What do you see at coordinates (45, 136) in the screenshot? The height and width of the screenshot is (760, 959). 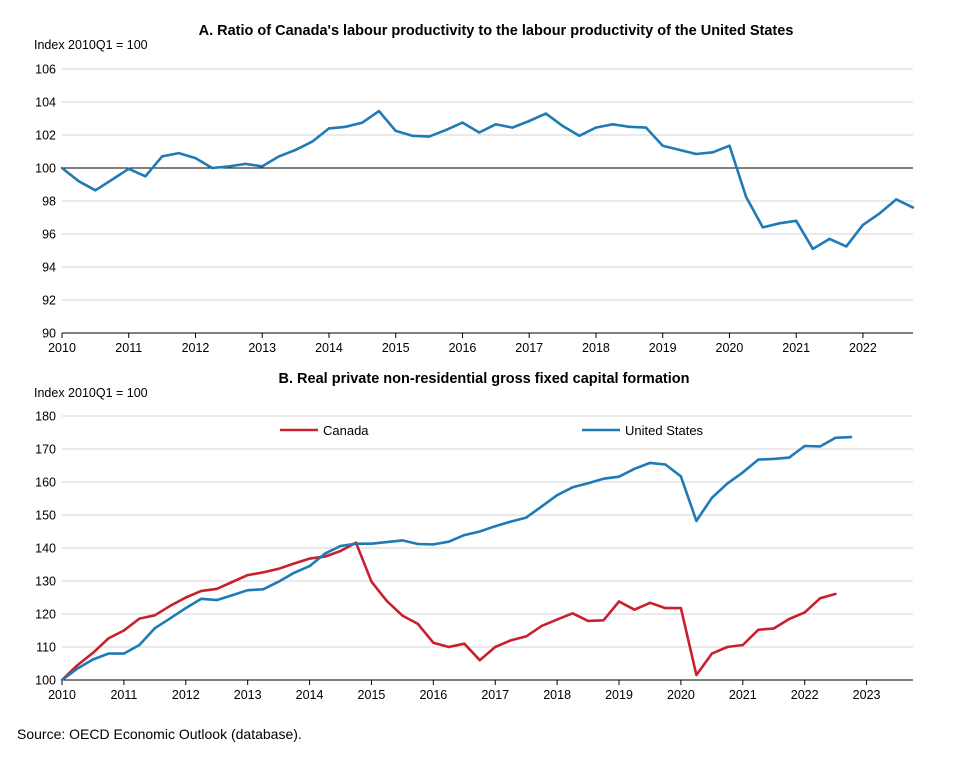 I see `y-tick-label-102: 102` at bounding box center [45, 136].